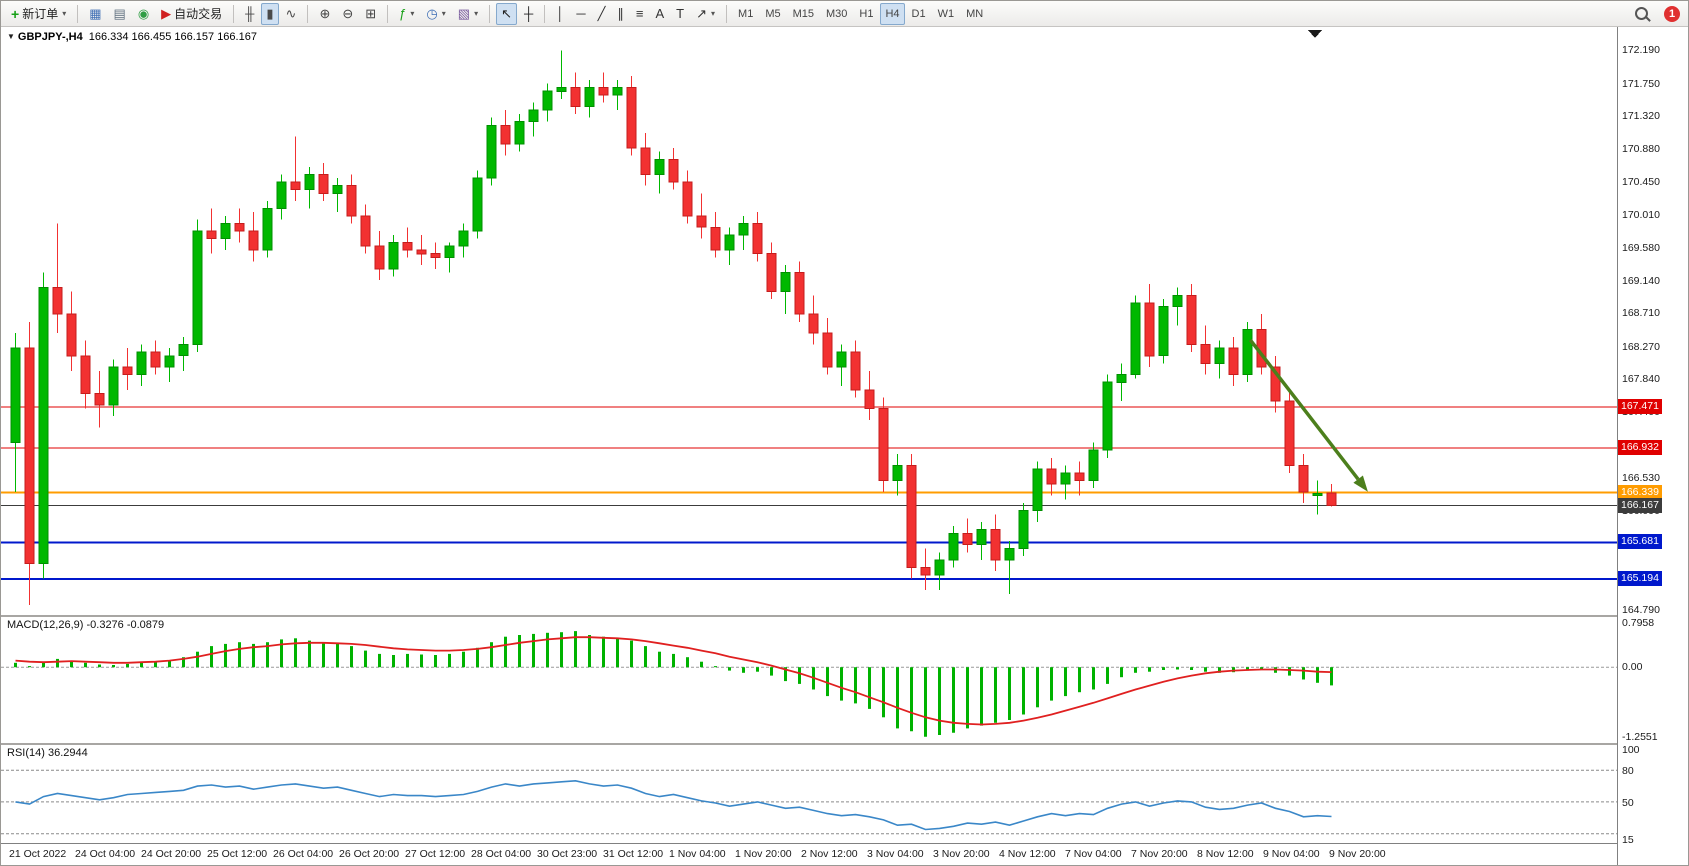  Describe the element at coordinates (567, 854) in the screenshot. I see `time-tick: 30 Oct 23:00` at that location.